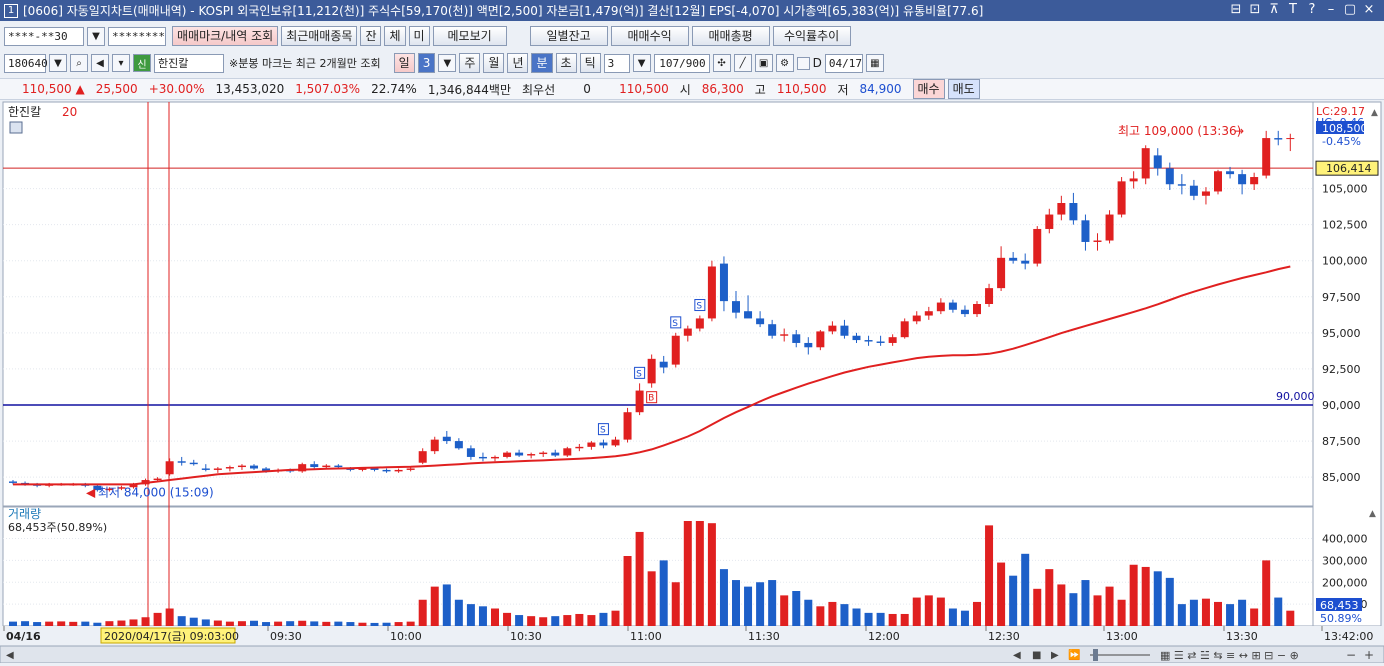 The image size is (1384, 666). I want to click on count-input: 107/900, so click(681, 63).